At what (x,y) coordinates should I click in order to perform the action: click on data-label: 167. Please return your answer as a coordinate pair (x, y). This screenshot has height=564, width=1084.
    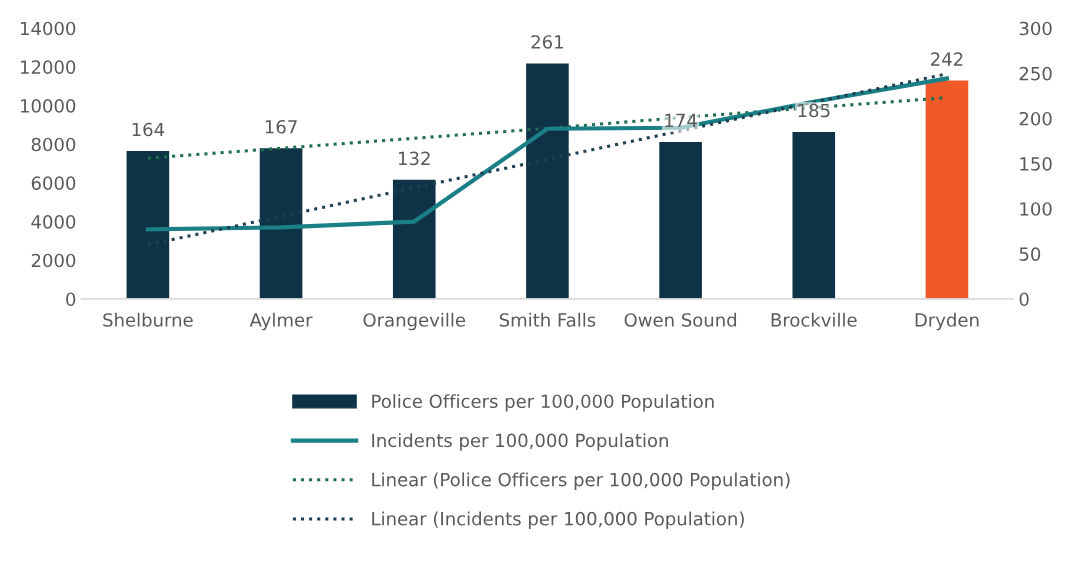
    Looking at the image, I should click on (281, 126).